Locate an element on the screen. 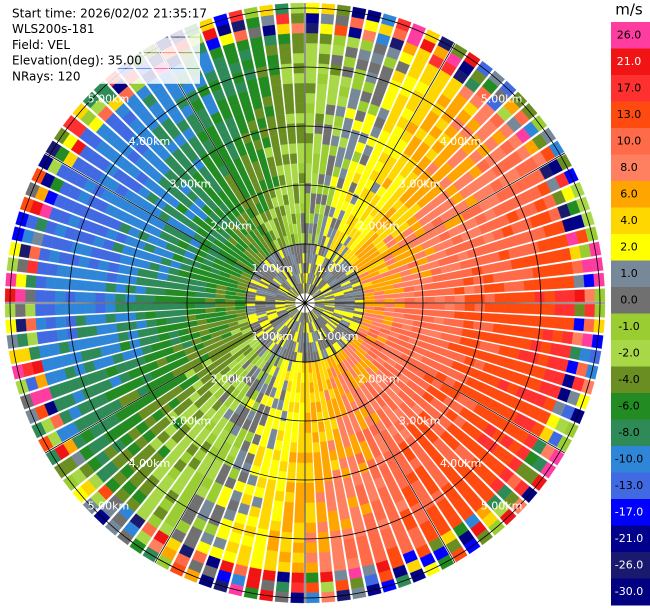  info-line: Elevation(deg): 35.00 is located at coordinates (77, 61).